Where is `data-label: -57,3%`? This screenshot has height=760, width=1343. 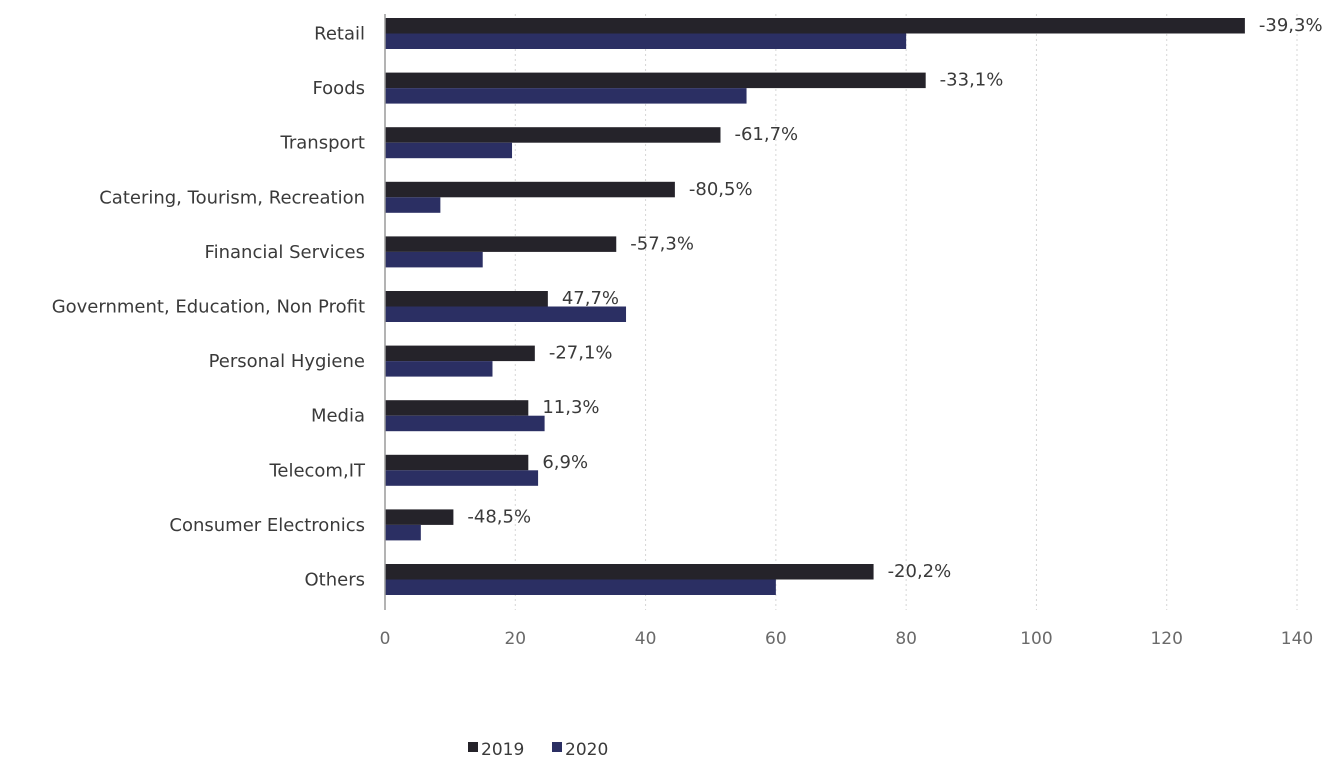
data-label: -57,3% is located at coordinates (662, 243).